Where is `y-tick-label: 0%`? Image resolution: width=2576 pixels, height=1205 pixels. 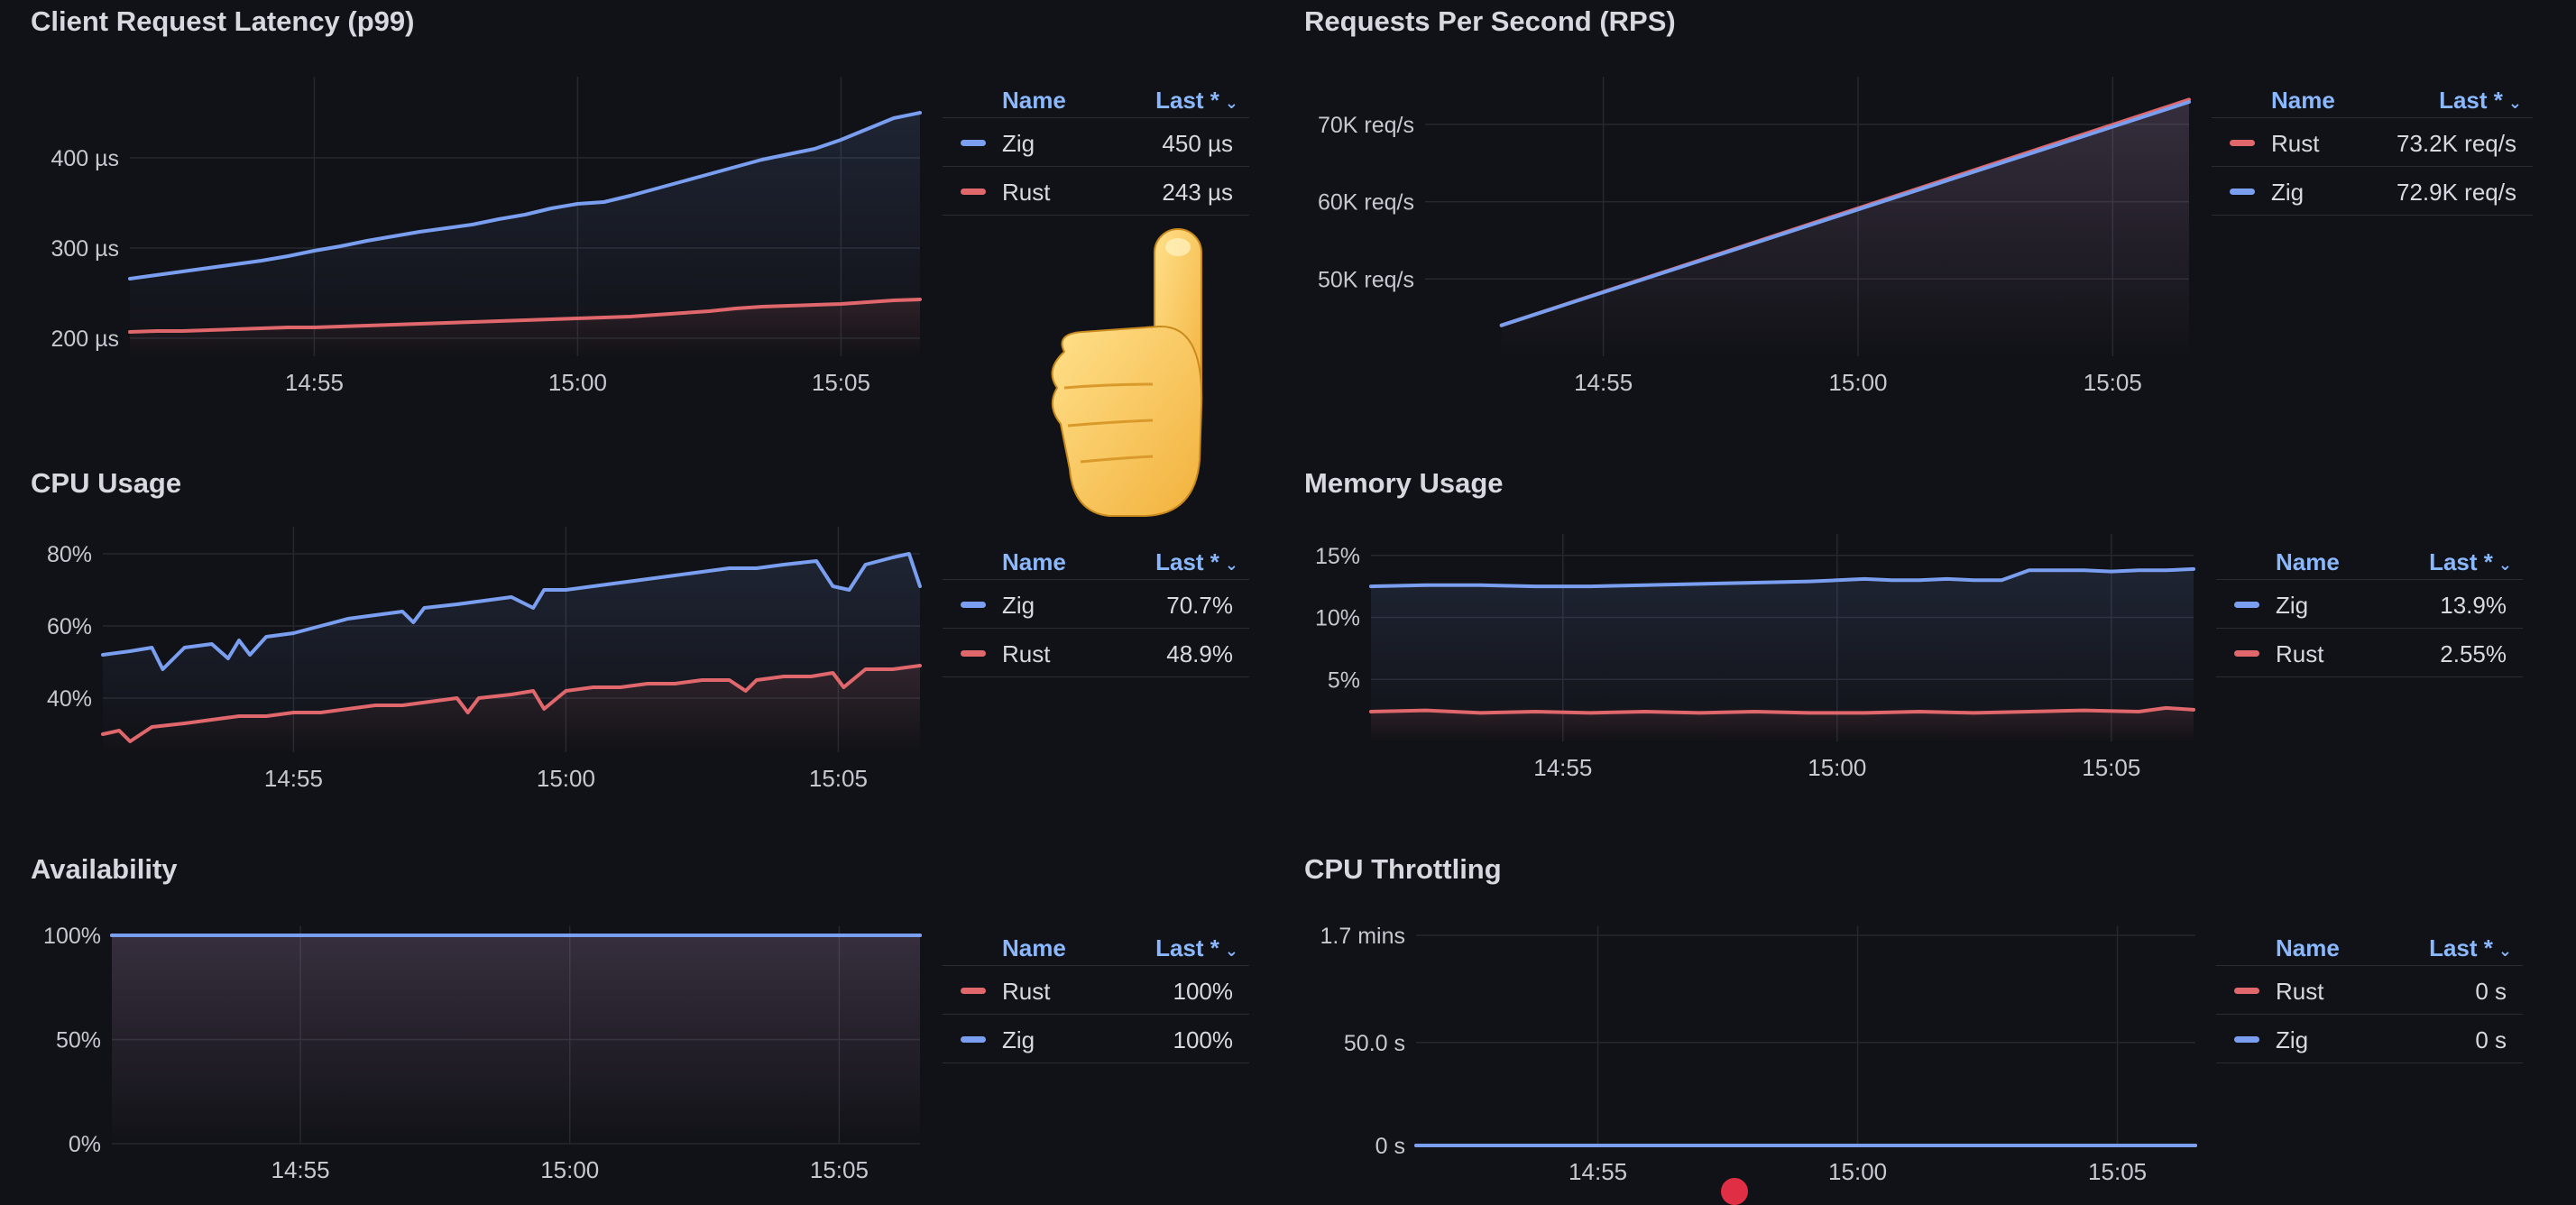
y-tick-label: 0% is located at coordinates (85, 1144).